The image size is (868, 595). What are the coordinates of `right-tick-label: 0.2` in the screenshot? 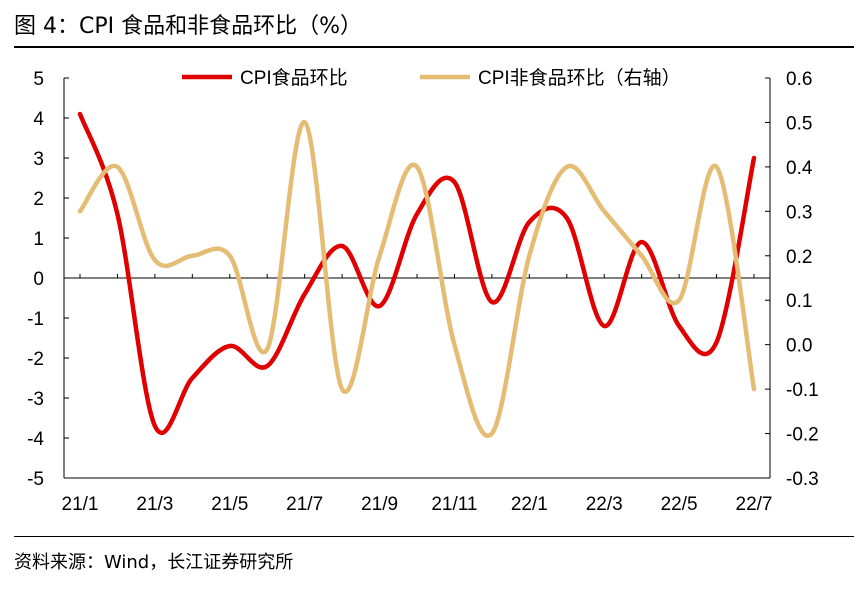 It's located at (799, 257).